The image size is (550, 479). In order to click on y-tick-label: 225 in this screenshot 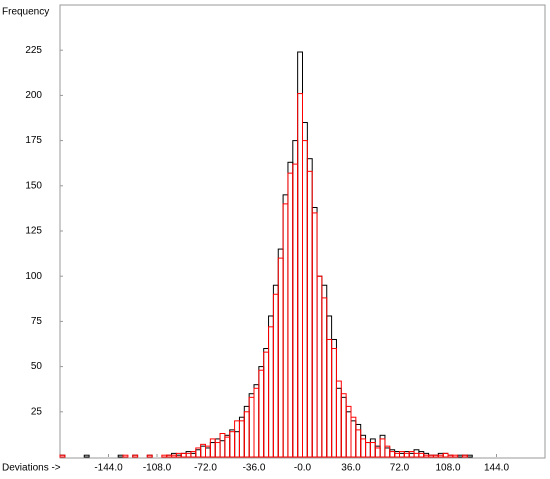, I will do `click(33, 50)`.